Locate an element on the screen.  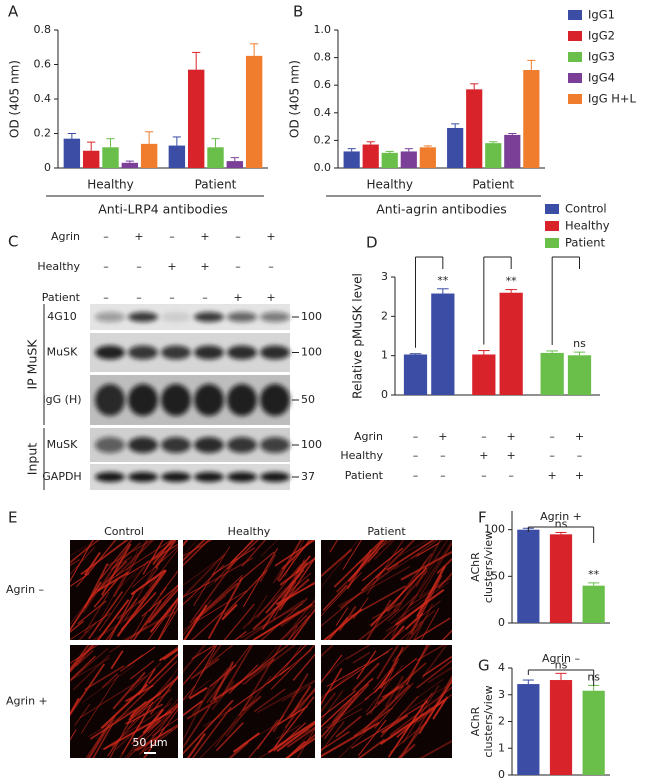
legend-label: IgG3 is located at coordinates (601, 57).